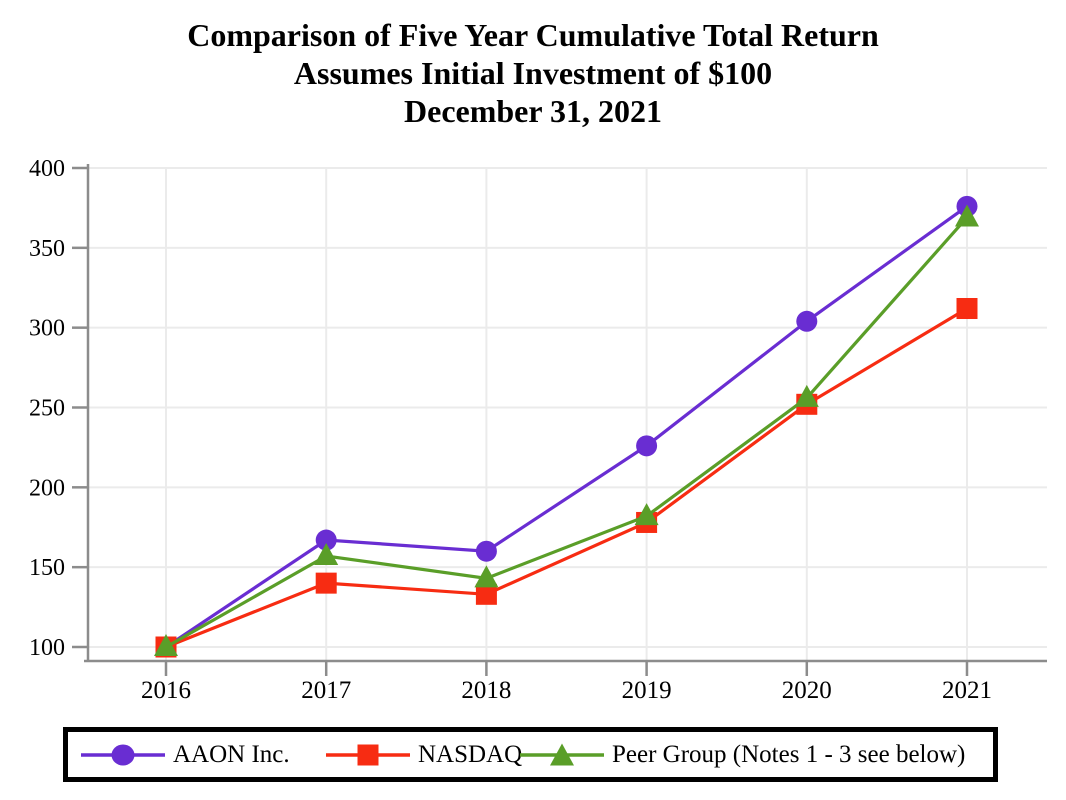 The height and width of the screenshot is (800, 1066). I want to click on y-tick-label: 100, so click(47, 648).